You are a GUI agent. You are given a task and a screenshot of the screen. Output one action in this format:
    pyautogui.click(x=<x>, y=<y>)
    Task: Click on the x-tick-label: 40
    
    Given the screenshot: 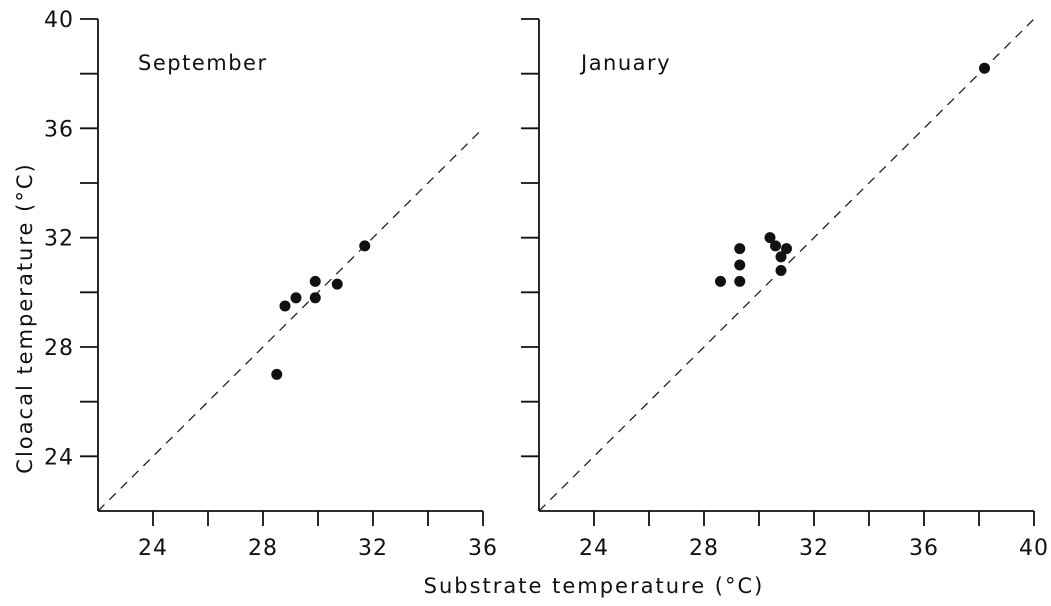 What is the action you would take?
    pyautogui.click(x=1034, y=548)
    